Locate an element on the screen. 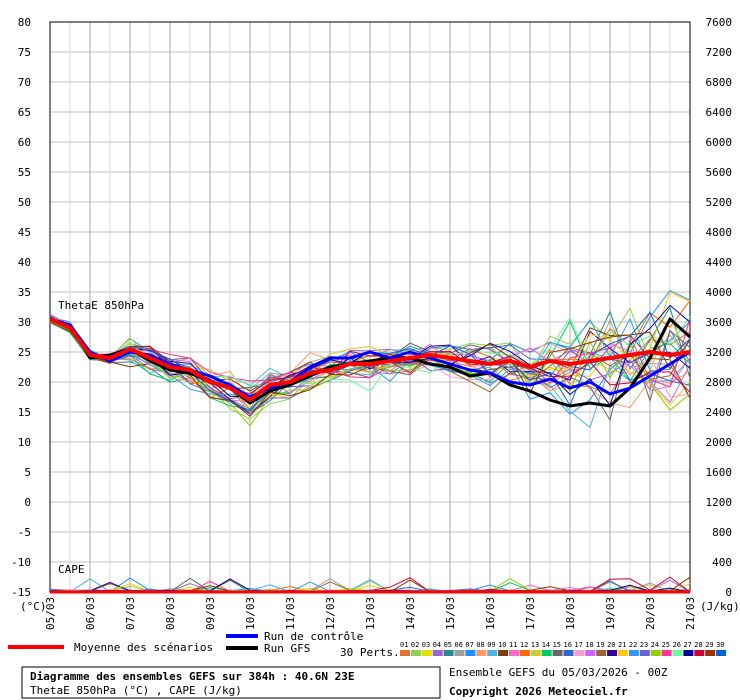 The height and width of the screenshot is (700, 740). right-tick-label: 3200 is located at coordinates (719, 352).